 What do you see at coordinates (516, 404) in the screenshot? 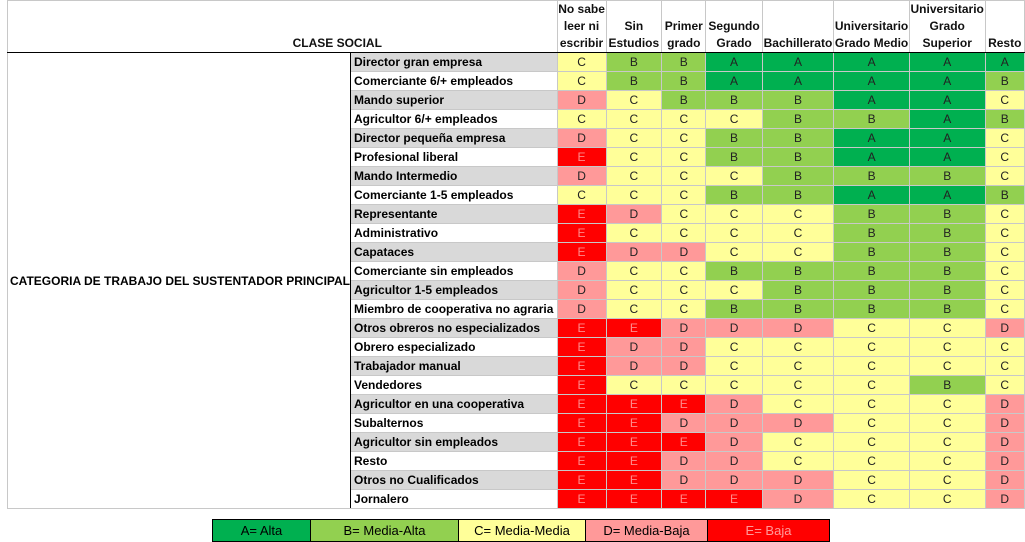
I see `table-row: Agricultor en una cooperativa E E E D C C C D` at bounding box center [516, 404].